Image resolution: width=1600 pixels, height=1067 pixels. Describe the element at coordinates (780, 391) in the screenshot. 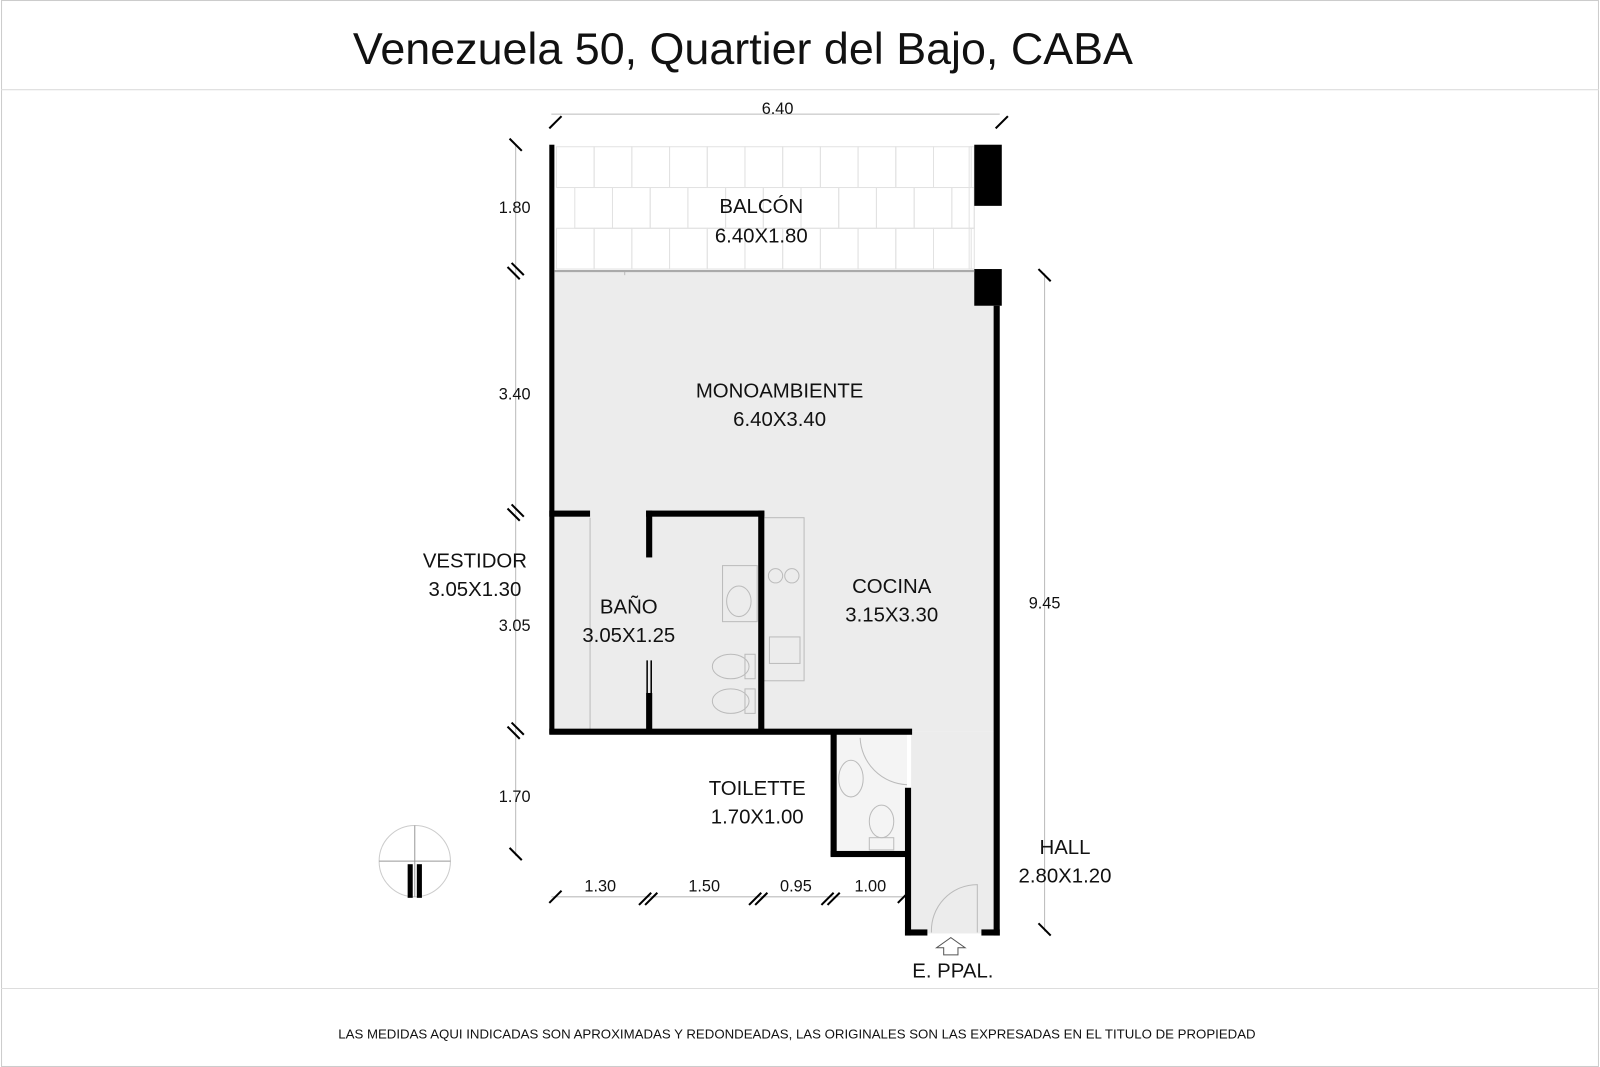

I see `room-name: MONOAMBIENTE` at that location.